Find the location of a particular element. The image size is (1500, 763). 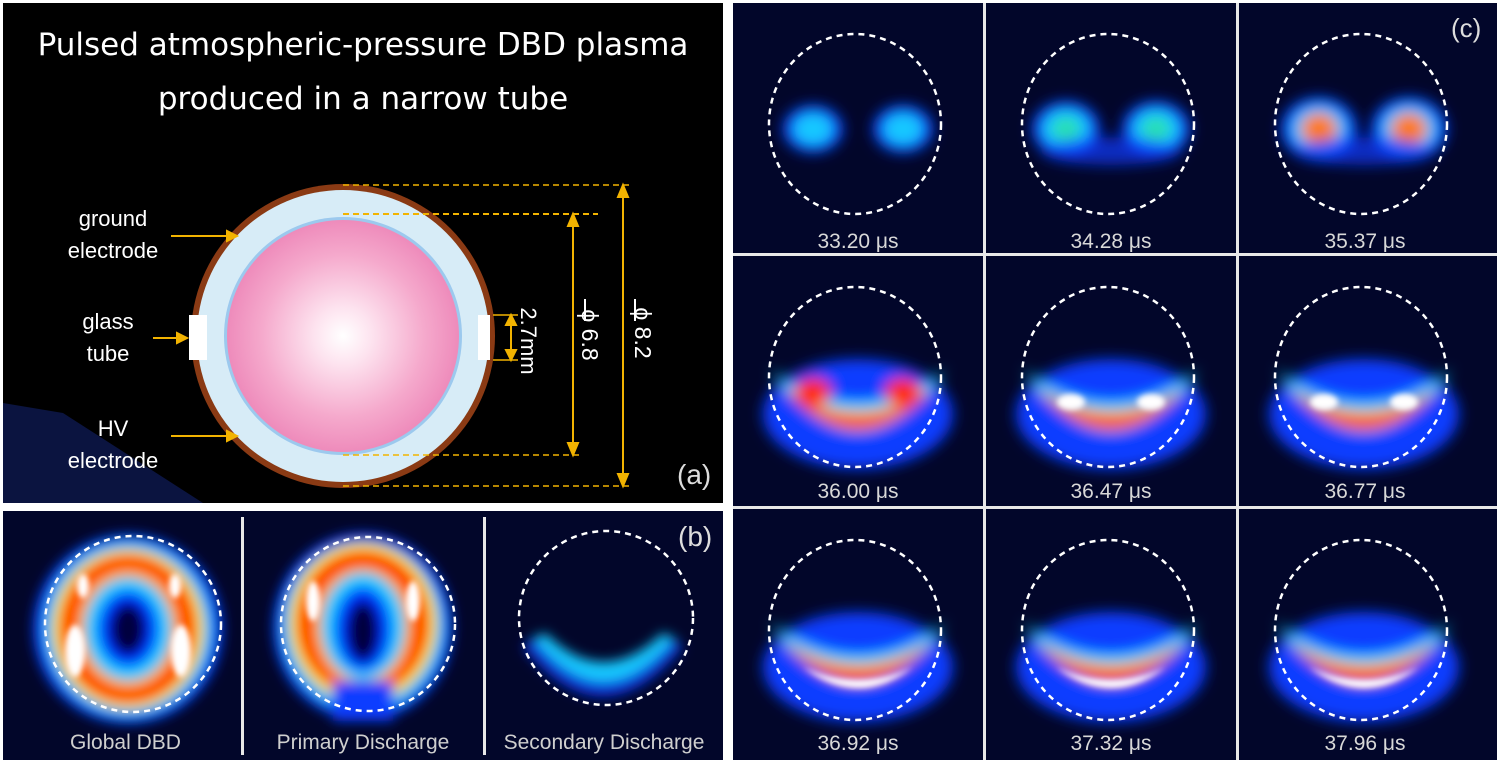

gap-dimension-label: 2.7mm is located at coordinates (528, 341).